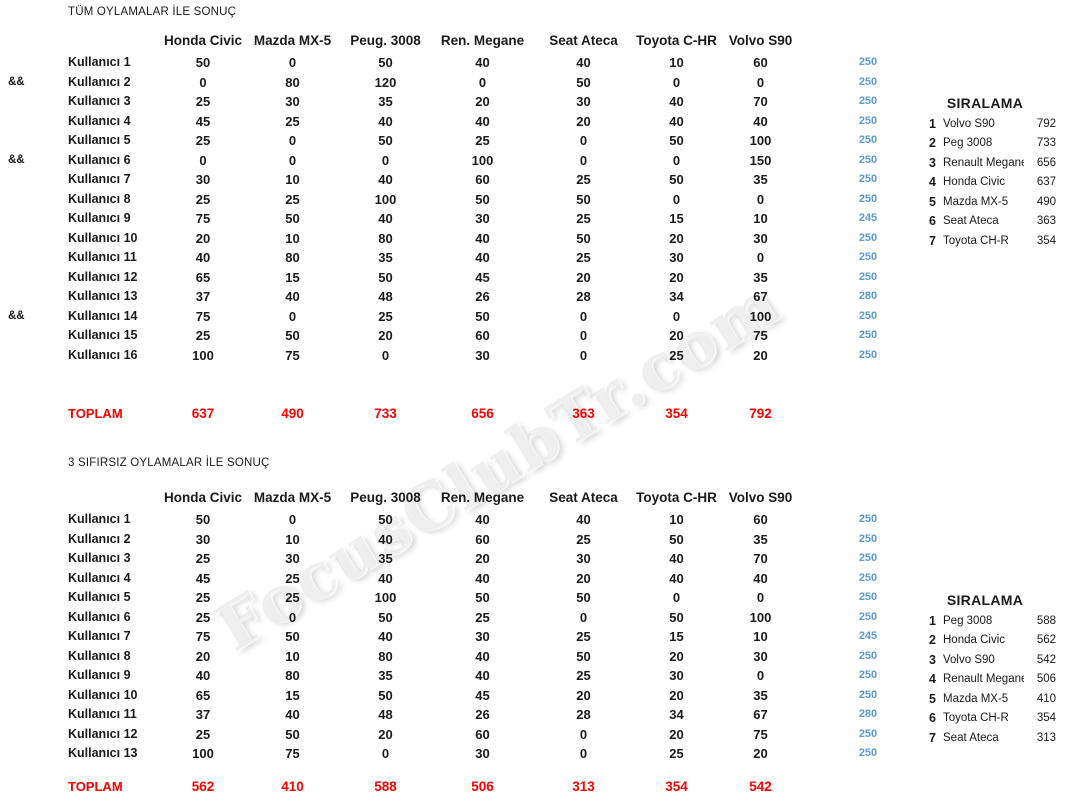 This screenshot has height=800, width=1067. I want to click on table-row: Kullanıcı 1 50 0 50 40 40 10 60 250, so click(466, 520).